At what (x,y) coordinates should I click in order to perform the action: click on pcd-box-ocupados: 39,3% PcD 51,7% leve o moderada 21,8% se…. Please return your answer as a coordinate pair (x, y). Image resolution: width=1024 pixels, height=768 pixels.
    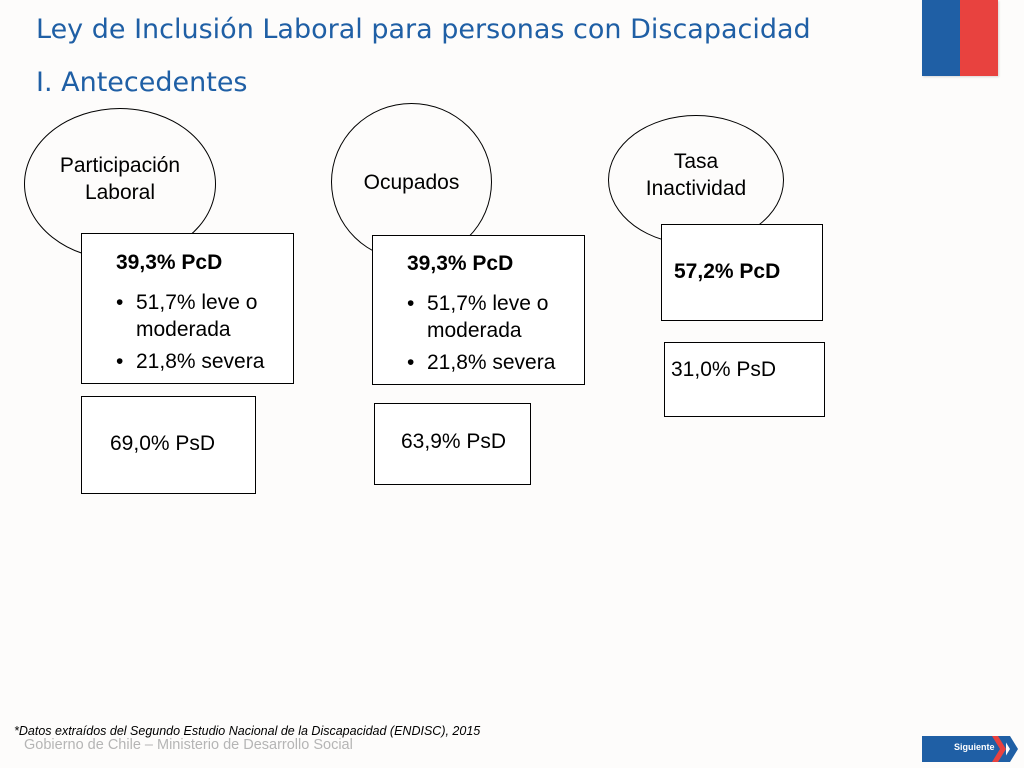
    Looking at the image, I should click on (478, 310).